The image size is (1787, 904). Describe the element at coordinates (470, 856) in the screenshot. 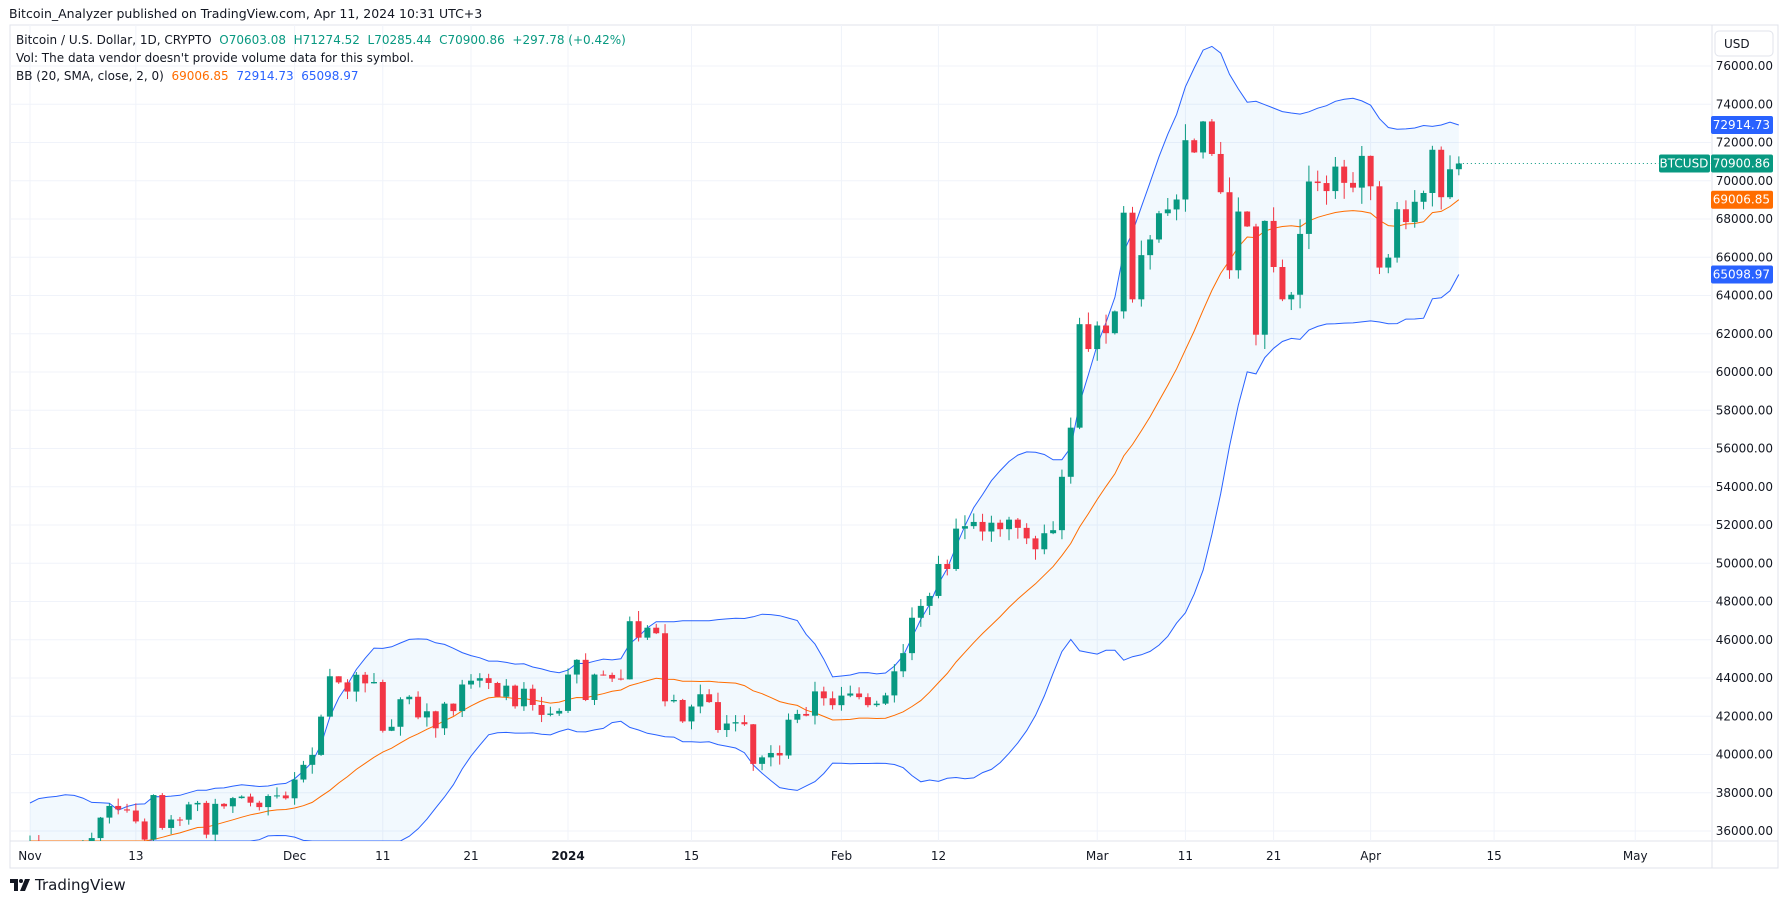

I see `x-tick-label: 21` at that location.